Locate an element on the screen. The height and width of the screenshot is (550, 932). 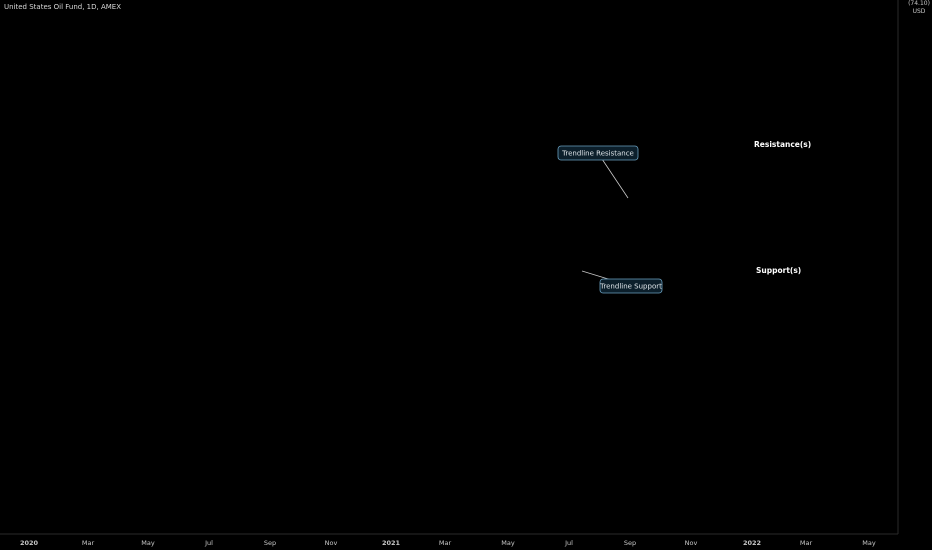
x-tick-label: 2021 is located at coordinates (391, 543).